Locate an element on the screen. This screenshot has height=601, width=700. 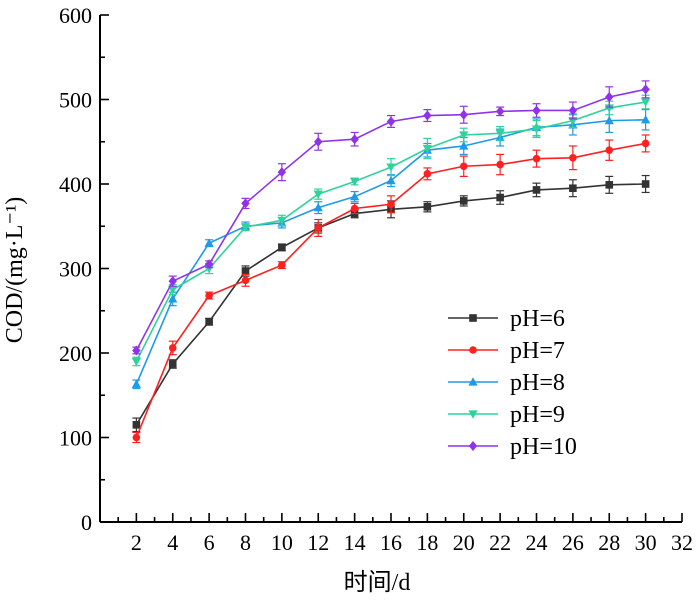
x-tick-label: 14 is located at coordinates (355, 542).